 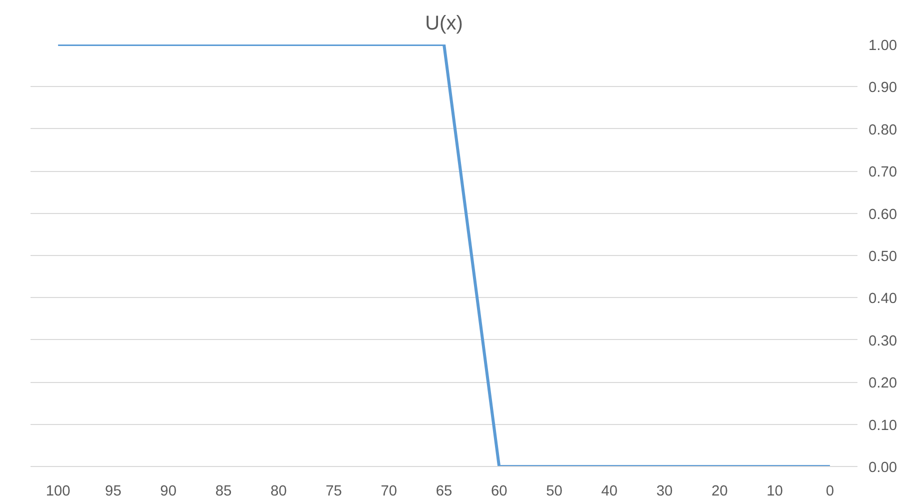 What do you see at coordinates (883, 426) in the screenshot?
I see `y-tick-label: 0.10` at bounding box center [883, 426].